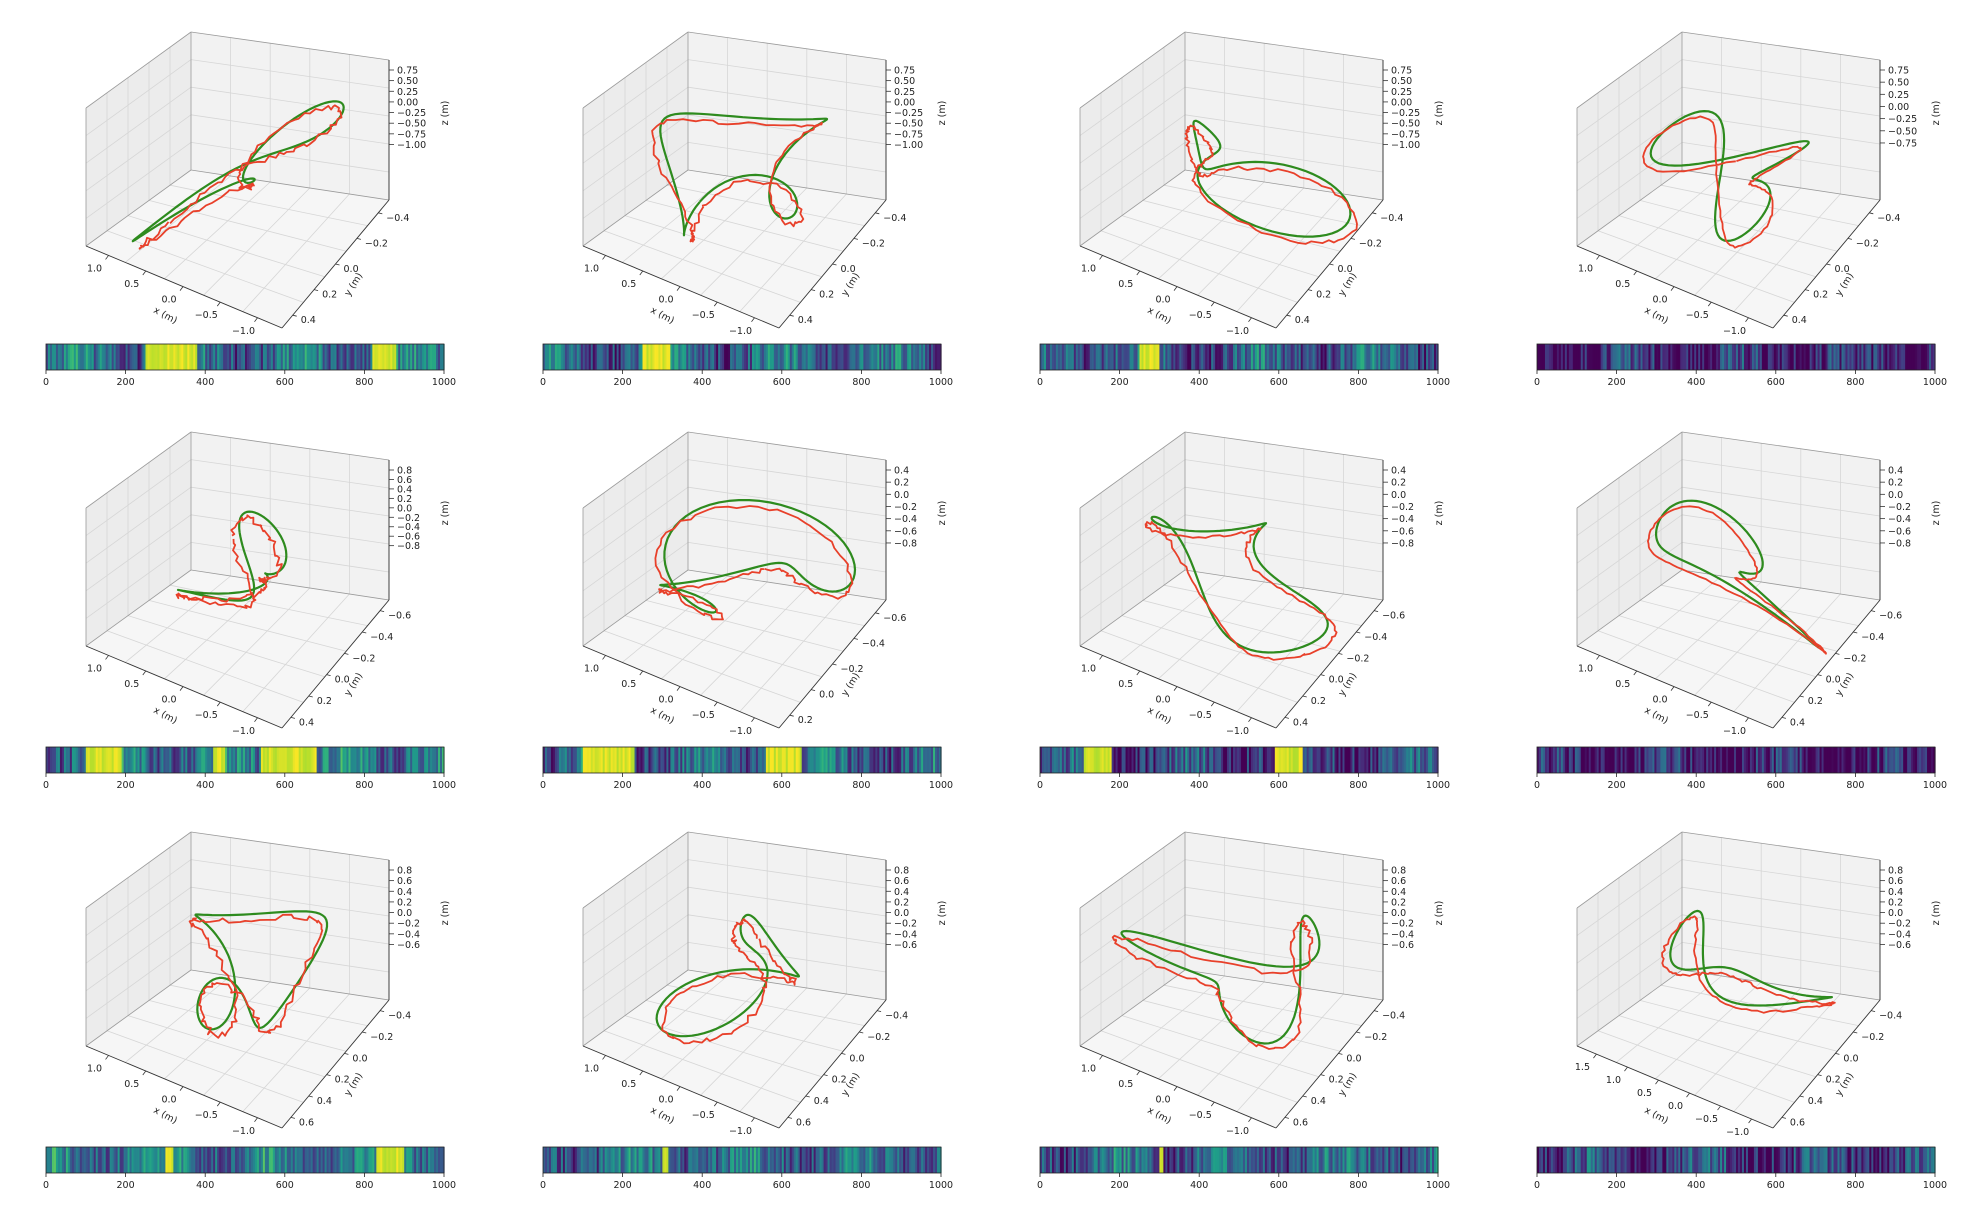 The image size is (1981, 1207). Describe the element at coordinates (1398, 871) in the screenshot. I see `z-tick-label: 0.8` at that location.